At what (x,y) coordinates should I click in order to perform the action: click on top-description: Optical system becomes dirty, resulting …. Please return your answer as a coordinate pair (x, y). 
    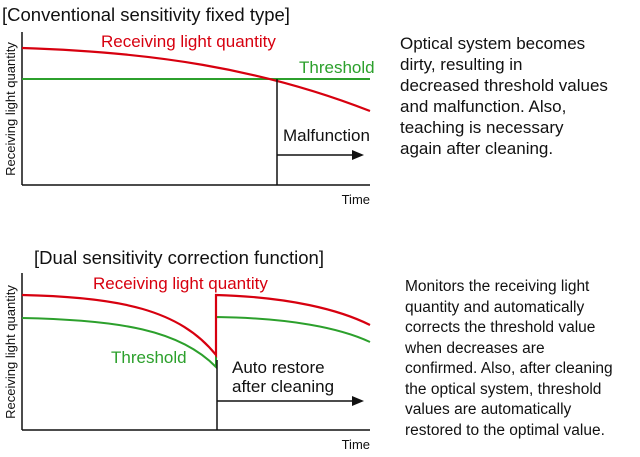
    Looking at the image, I should click on (504, 96).